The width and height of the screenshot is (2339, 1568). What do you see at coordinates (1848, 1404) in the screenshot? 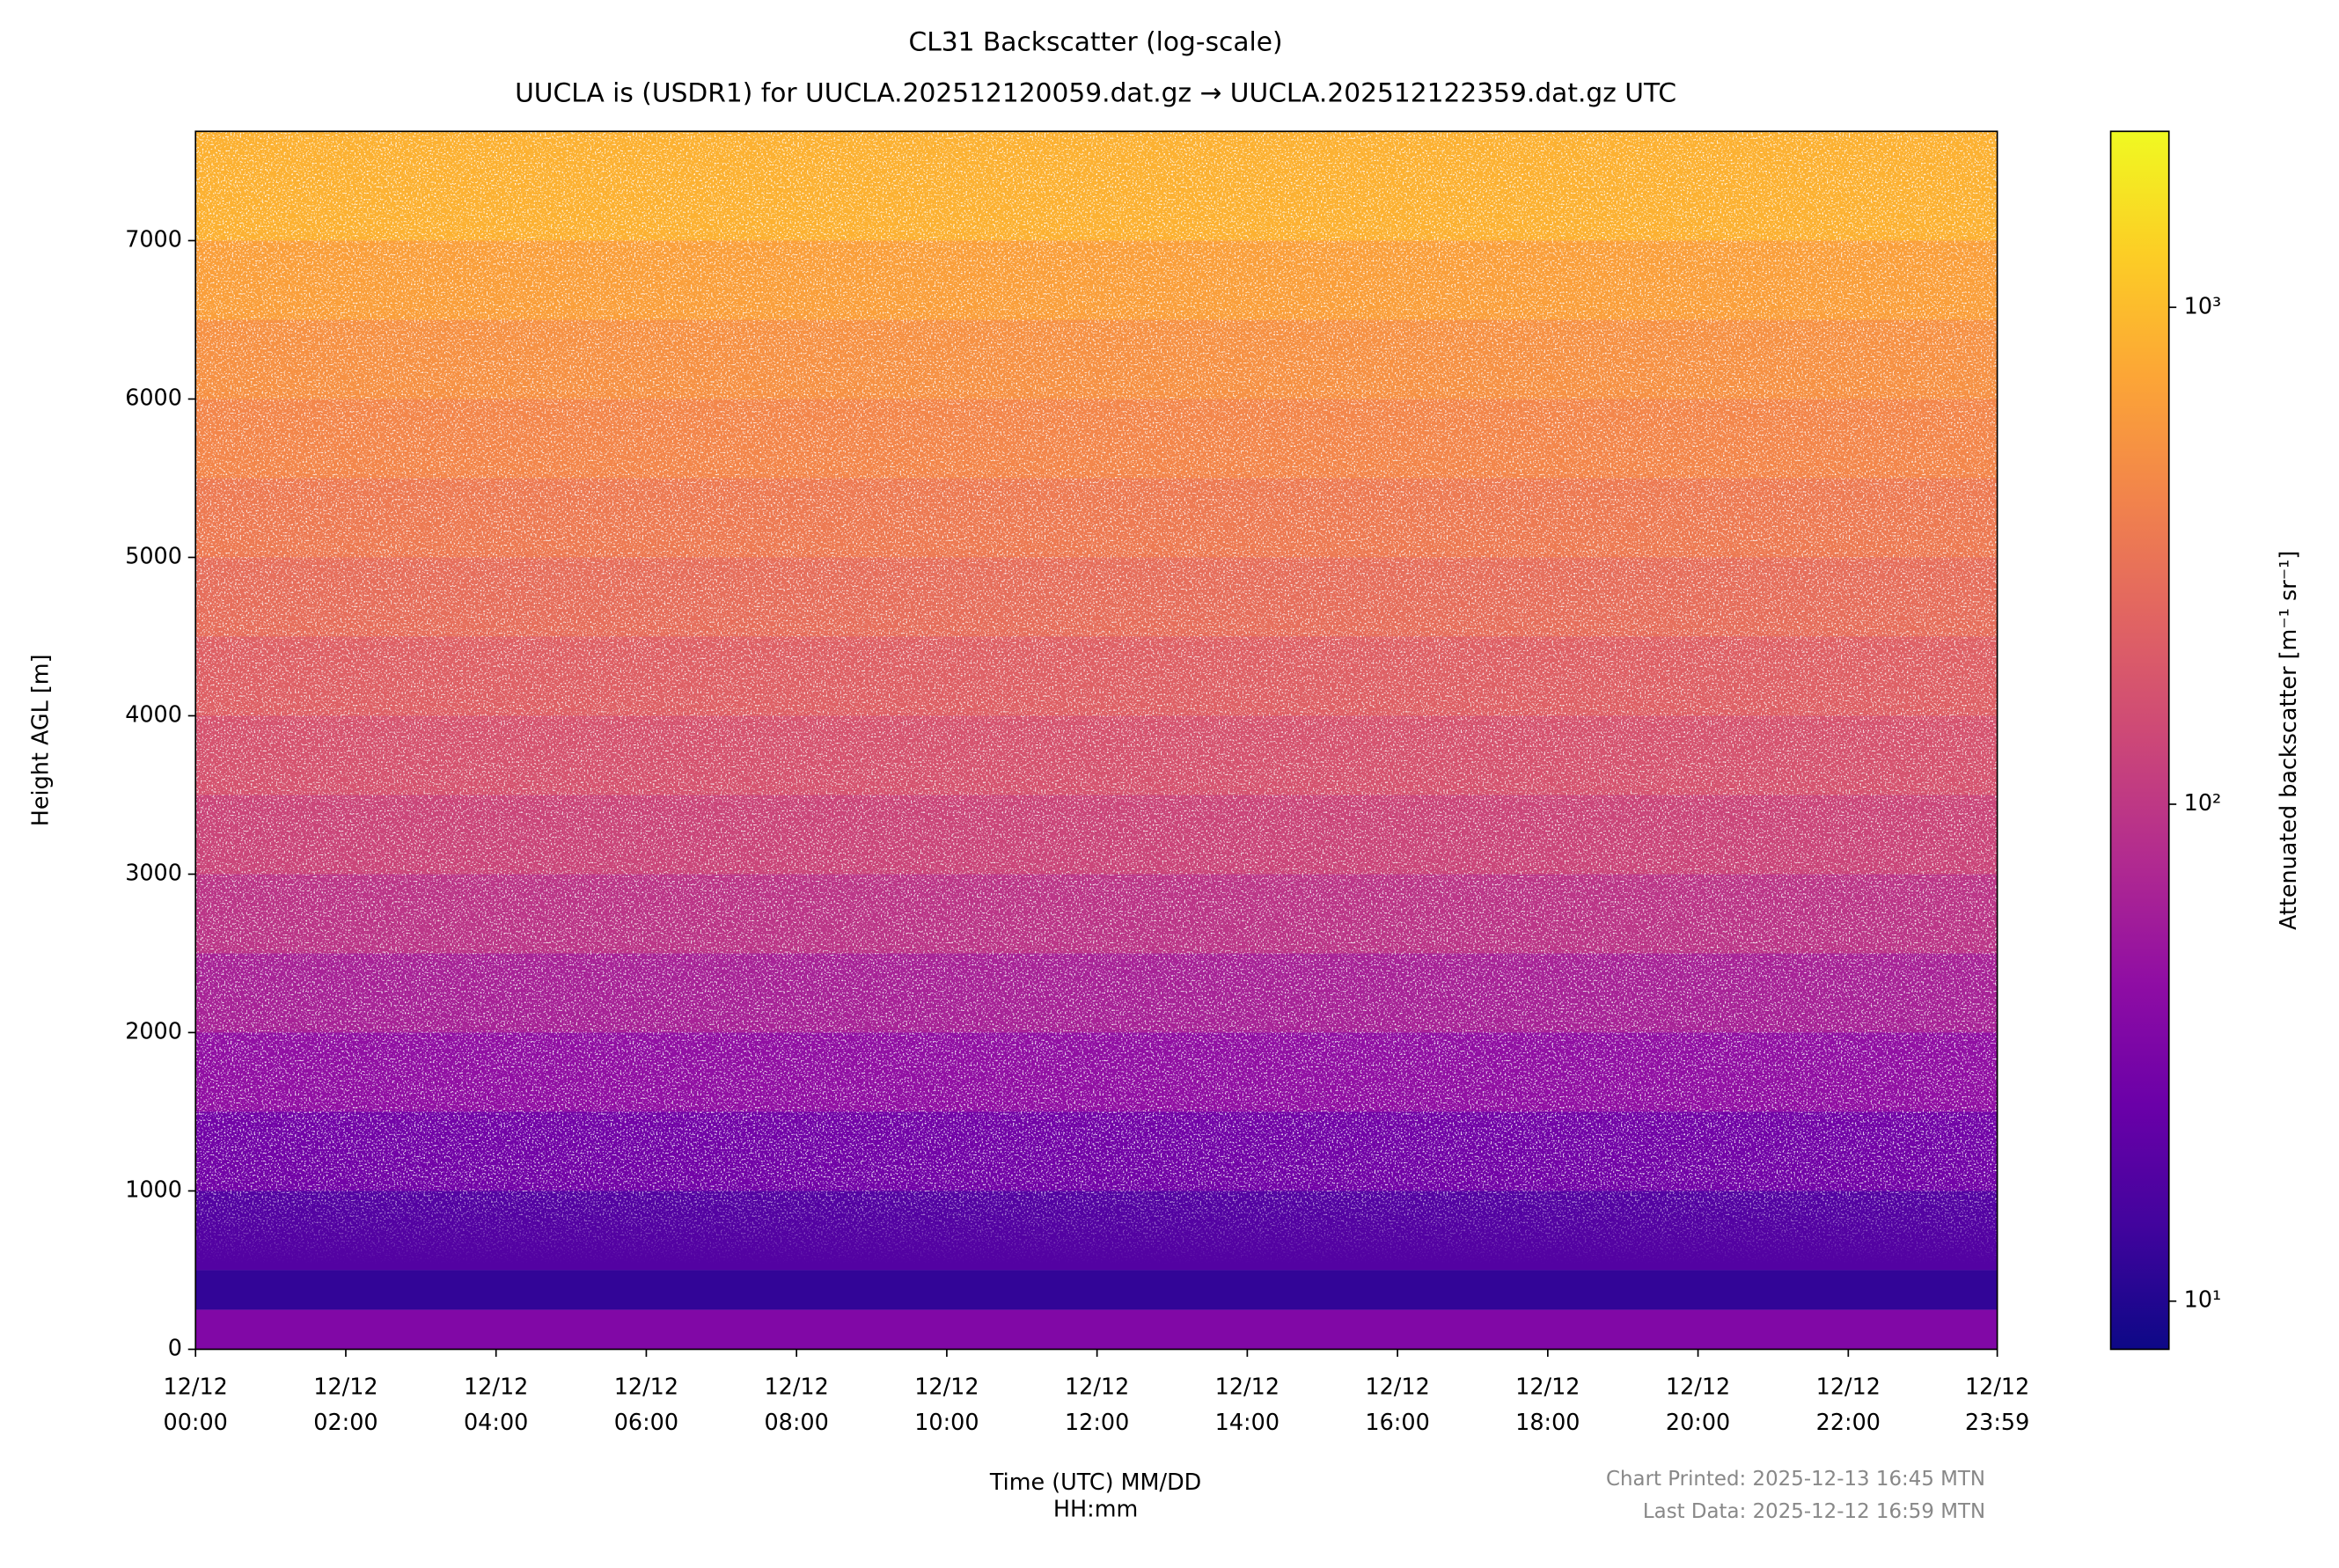
I see `x-tick-label: 12/12 22:00` at bounding box center [1848, 1404].